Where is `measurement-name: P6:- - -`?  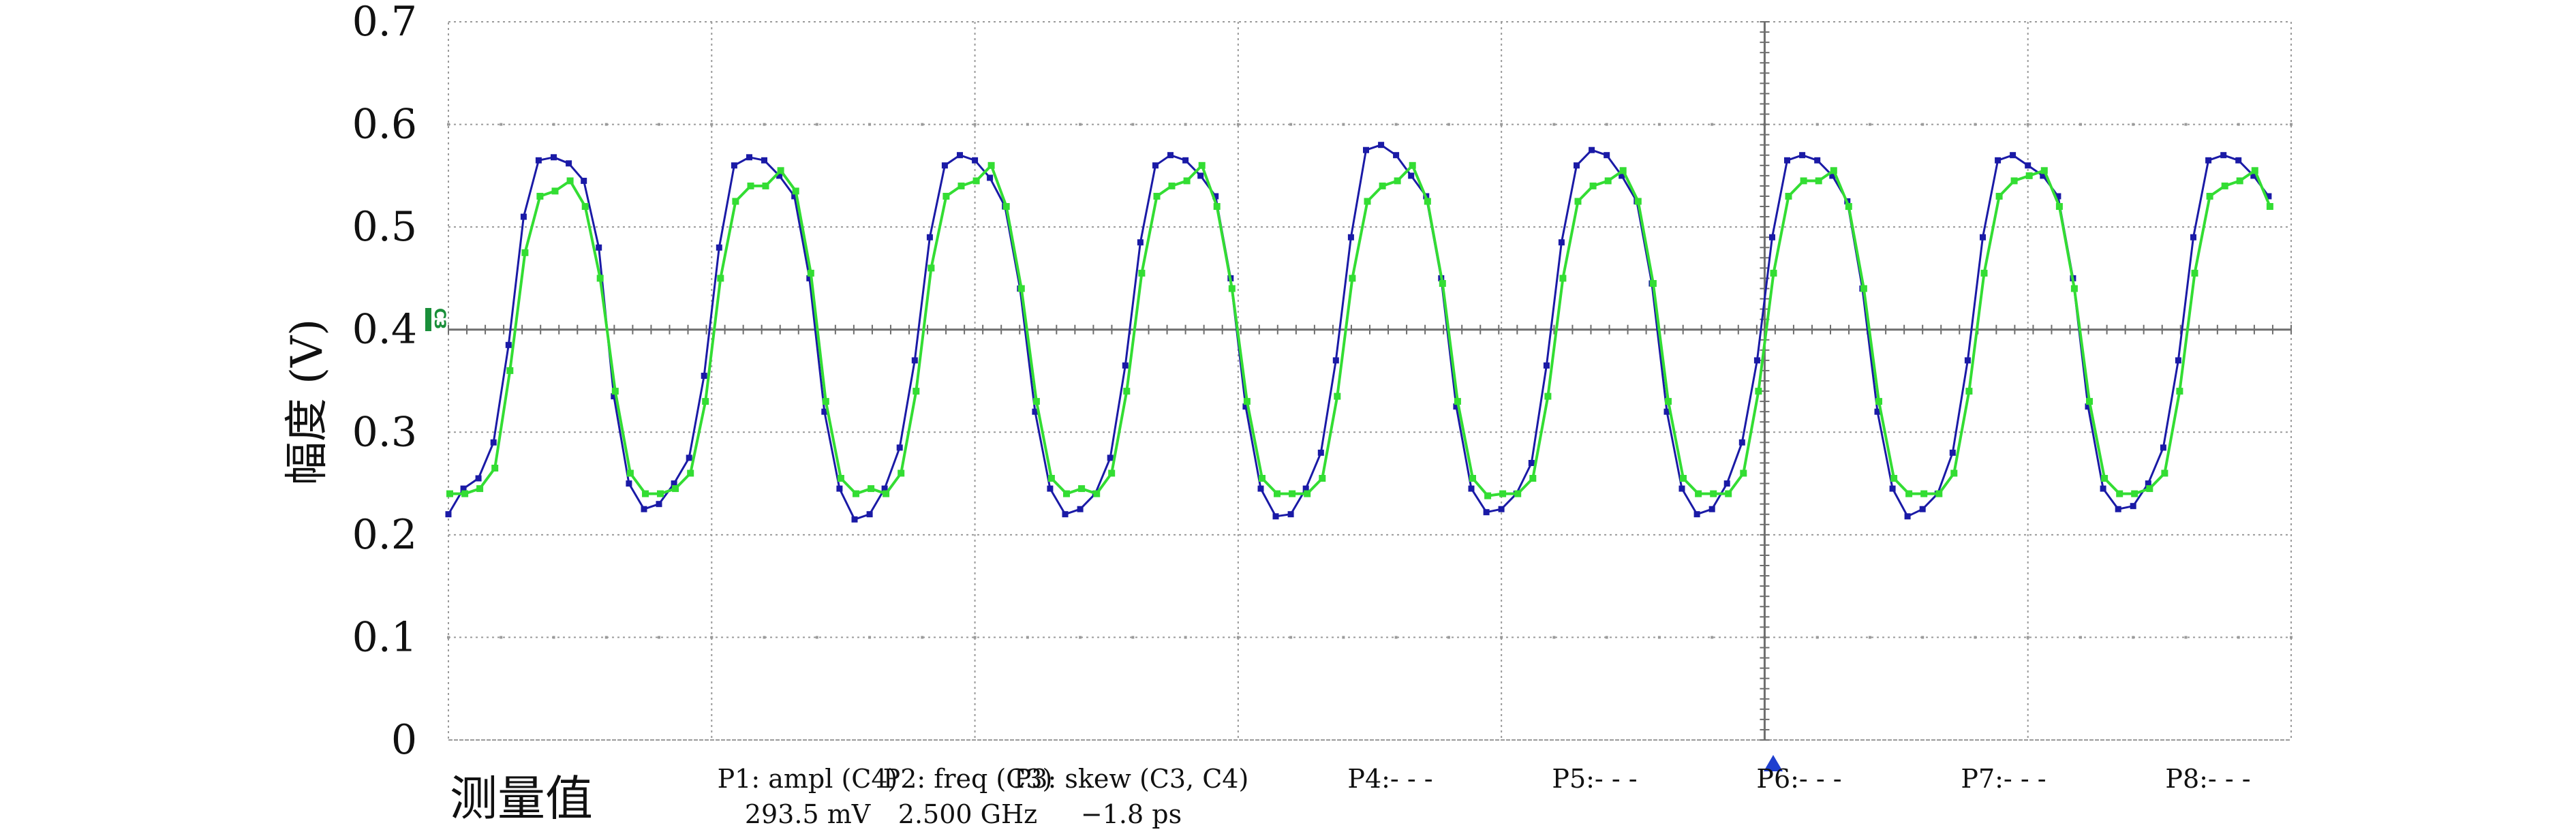
measurement-name: P6:- - - is located at coordinates (1799, 779).